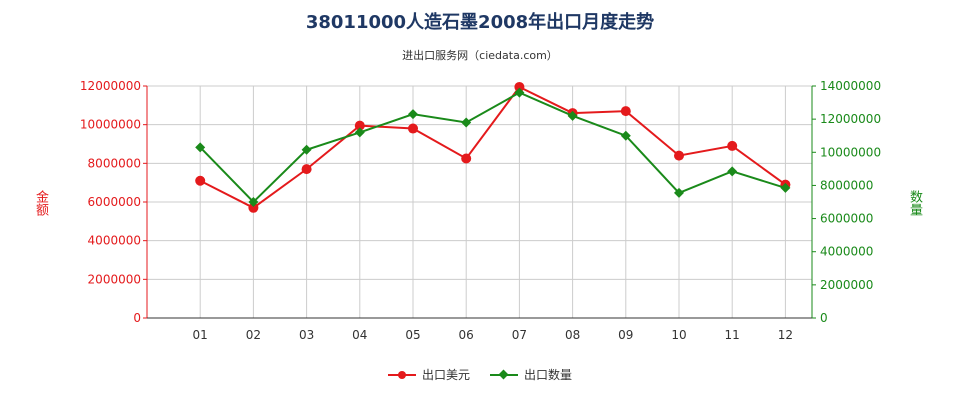 Image resolution: width=960 pixels, height=400 pixels. What do you see at coordinates (504, 375) in the screenshot?
I see `legend-swatch-export-qty` at bounding box center [504, 375].